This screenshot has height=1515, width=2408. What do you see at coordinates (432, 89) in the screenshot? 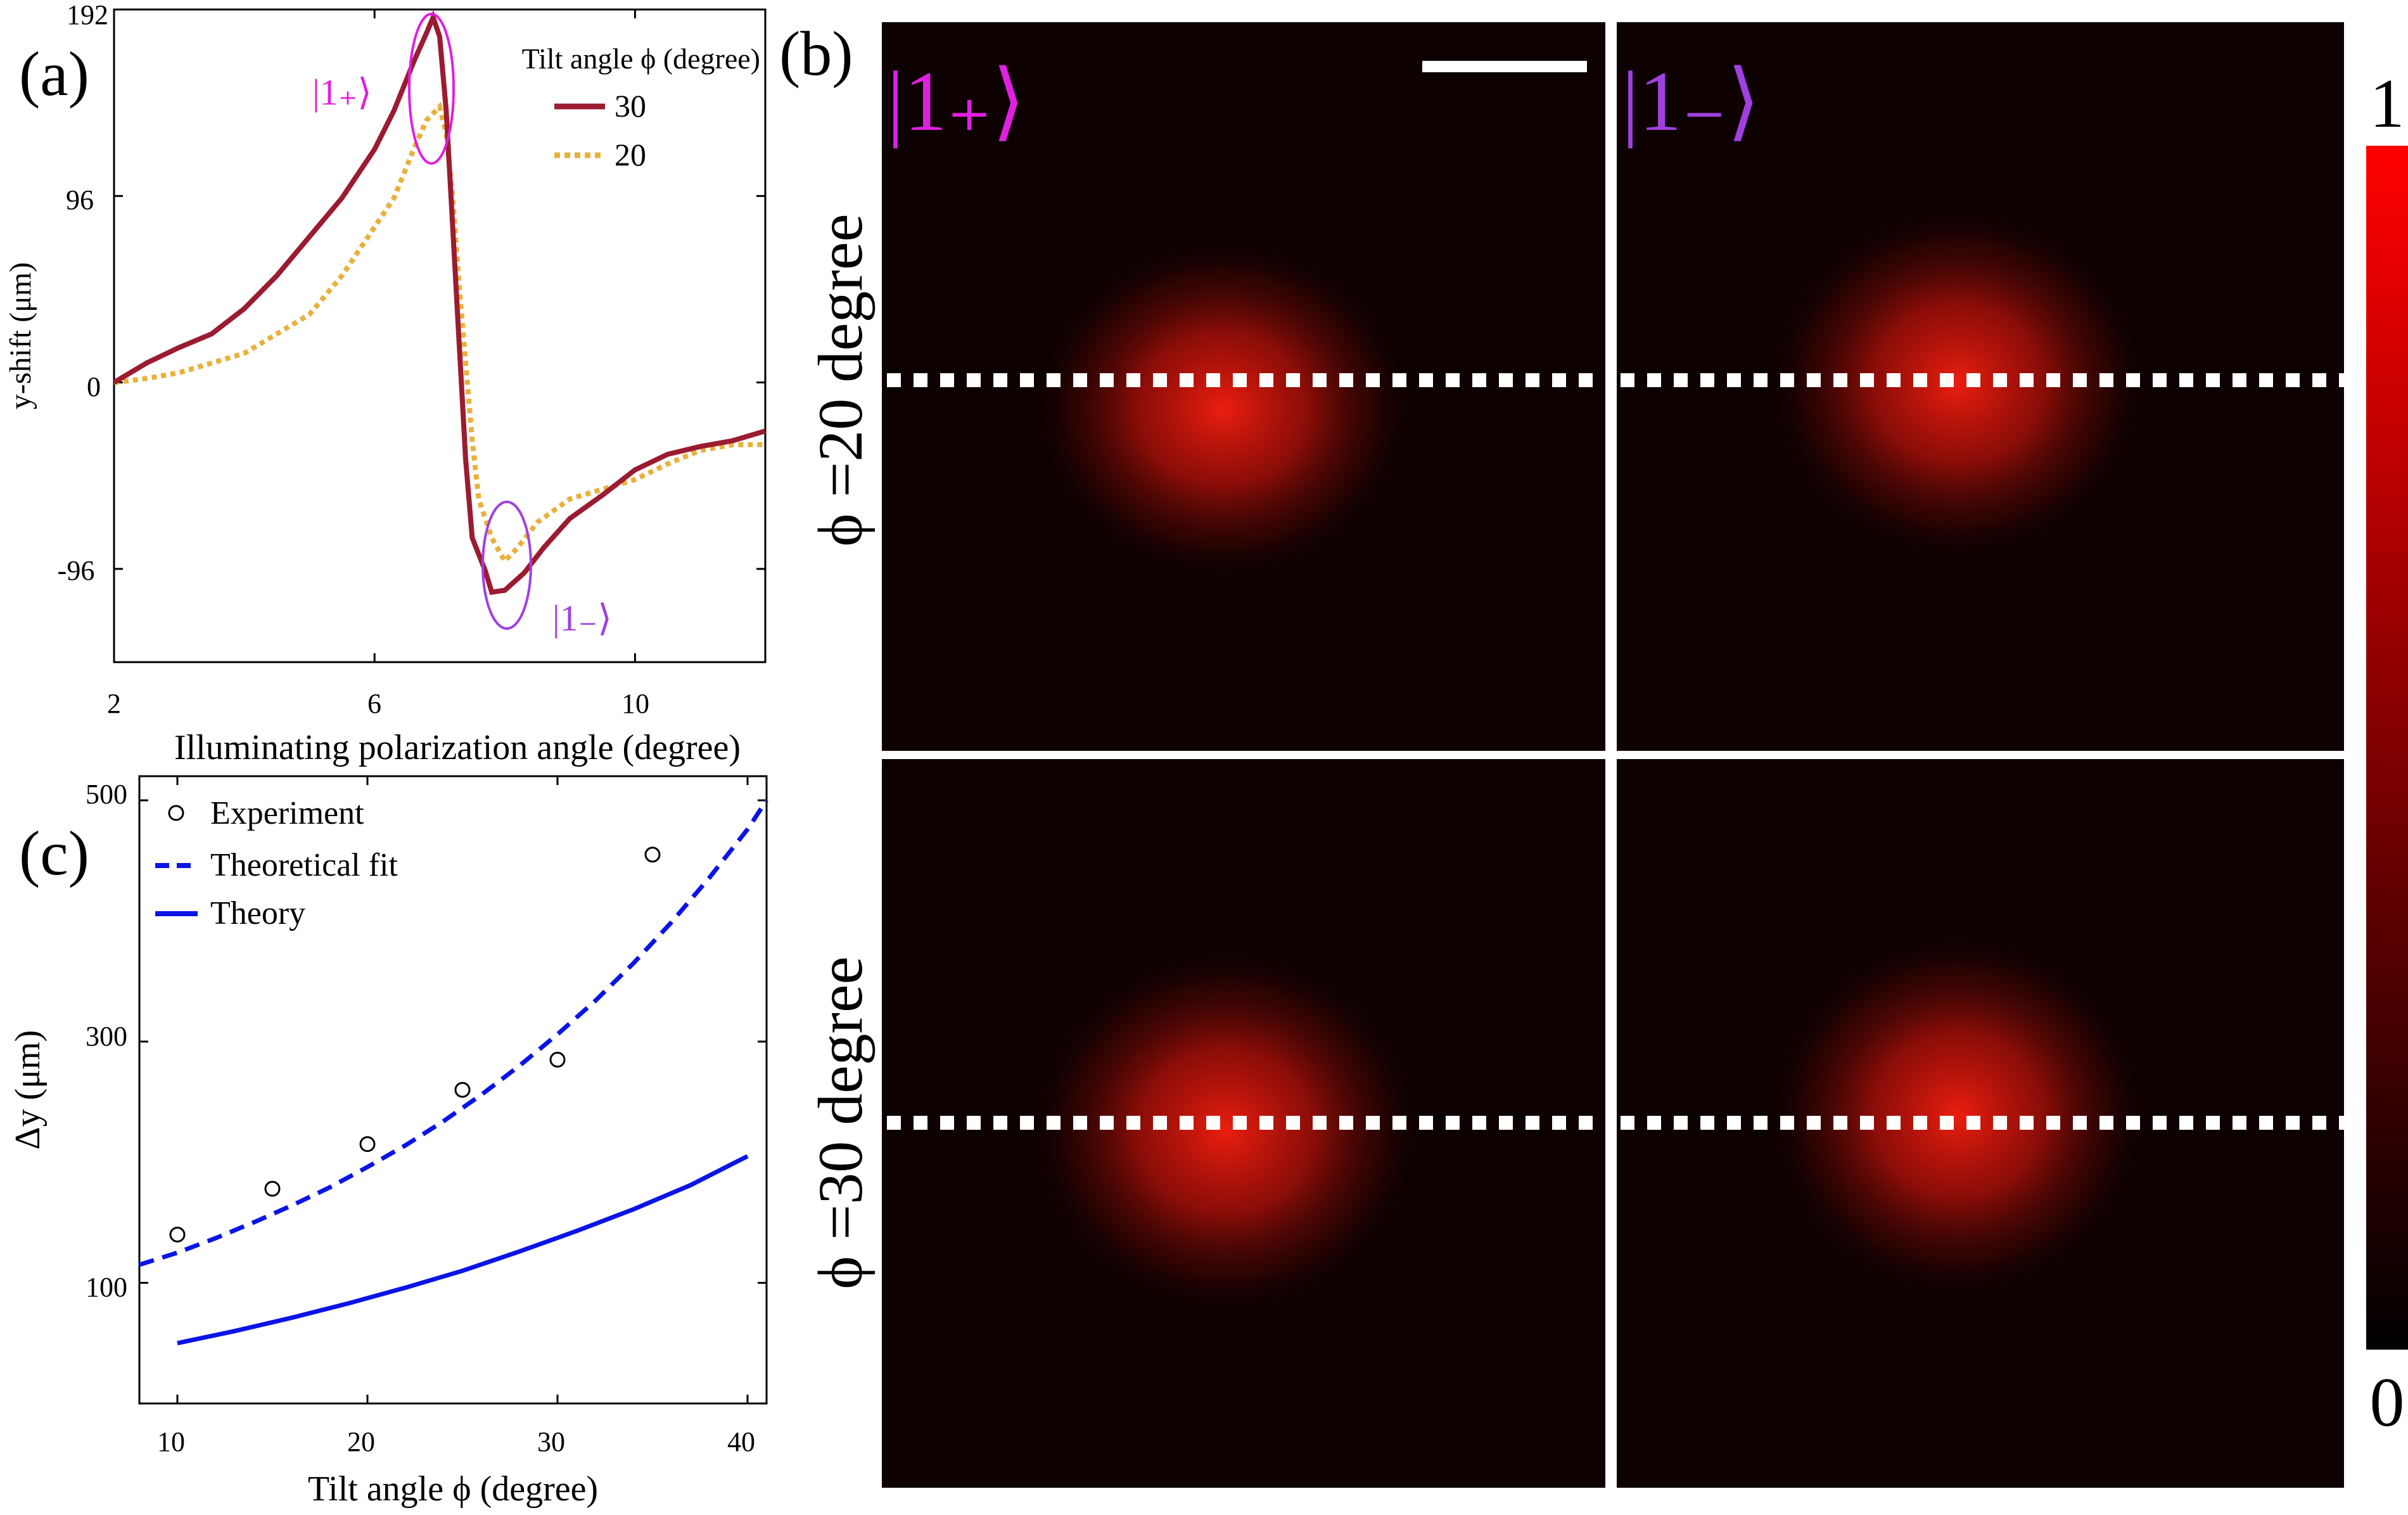
I see `marker-ellipse-plus` at bounding box center [432, 89].